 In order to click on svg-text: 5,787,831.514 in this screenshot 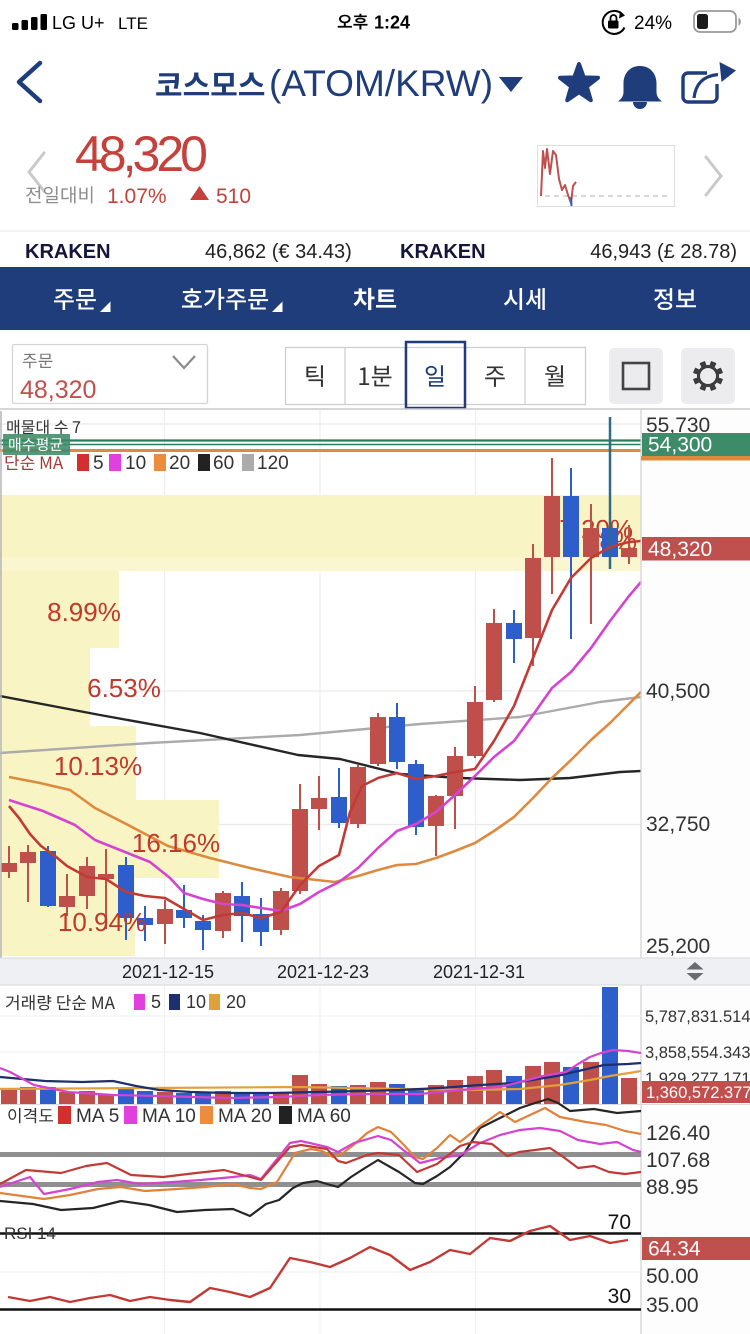, I will do `click(697, 1017)`.